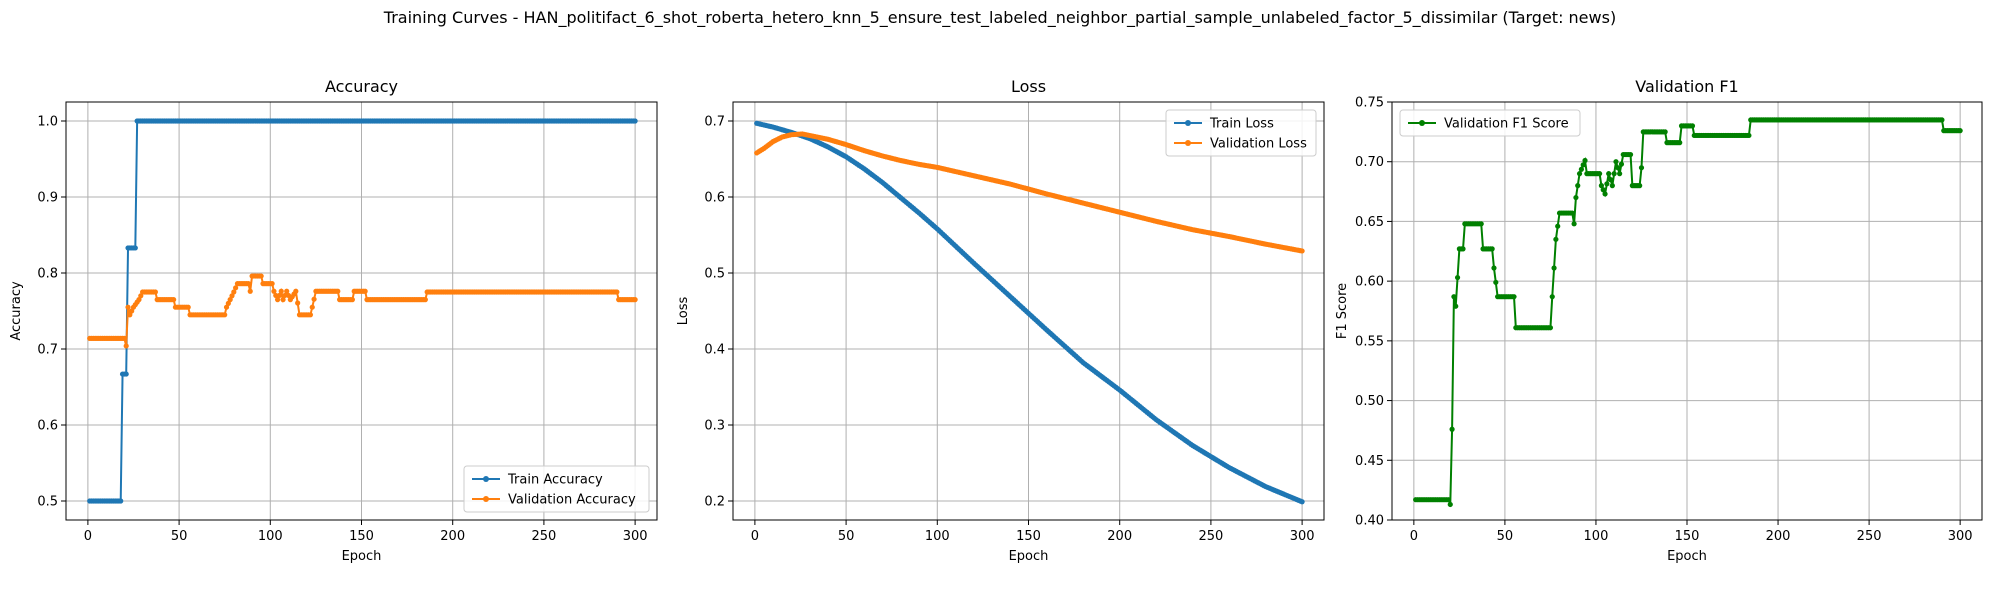  Describe the element at coordinates (1505, 536) in the screenshot. I see `x-tick-label: 50` at that location.